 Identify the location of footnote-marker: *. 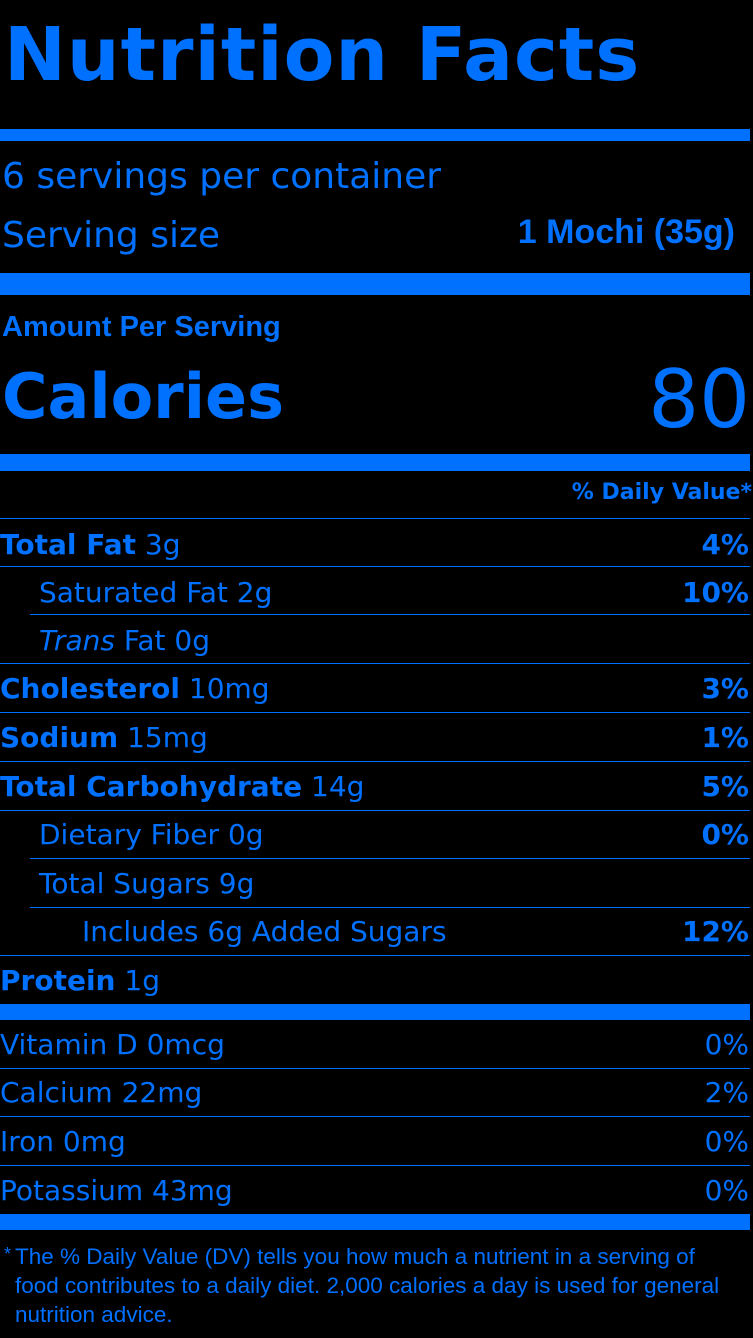
(8, 1254).